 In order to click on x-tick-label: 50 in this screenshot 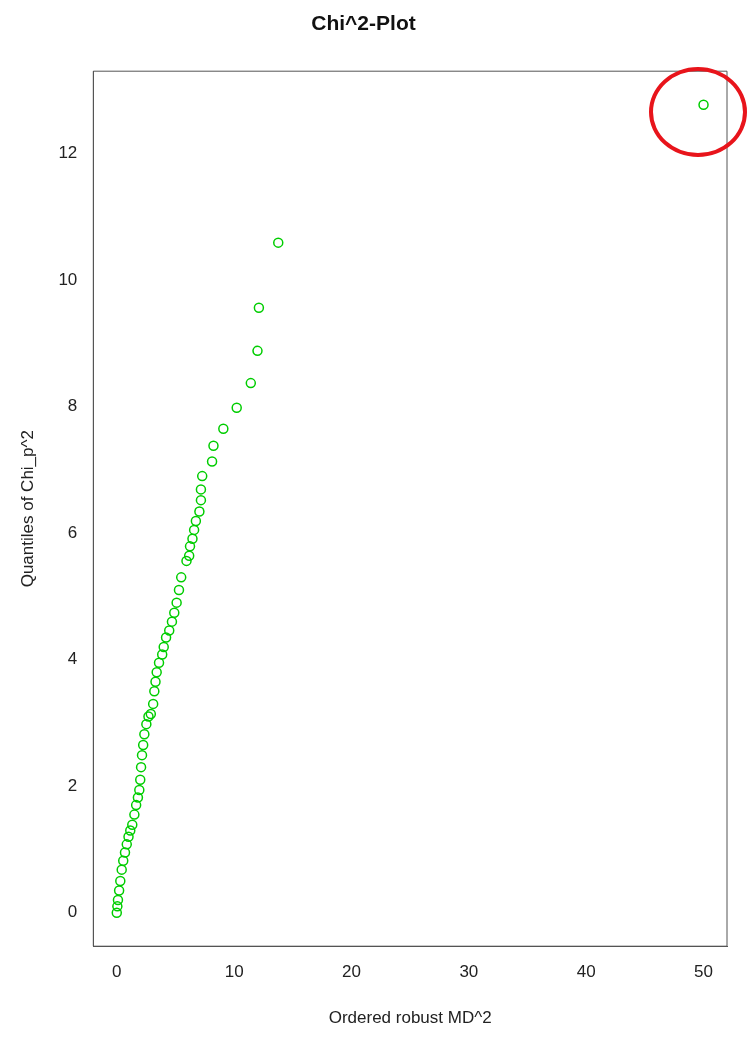, I will do `click(703, 972)`.